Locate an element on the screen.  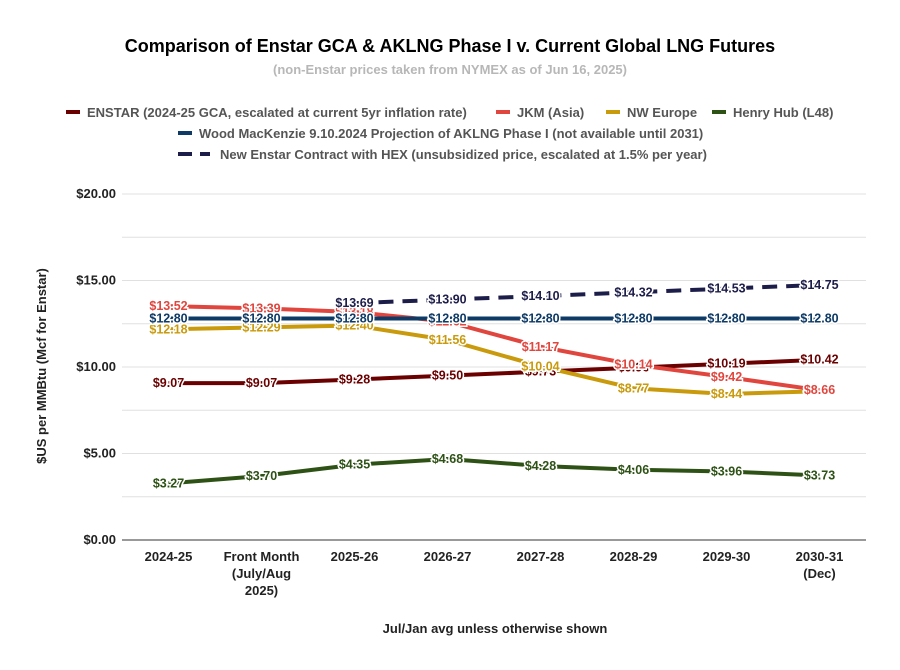
x-tick-line: 2025) is located at coordinates (261, 590).